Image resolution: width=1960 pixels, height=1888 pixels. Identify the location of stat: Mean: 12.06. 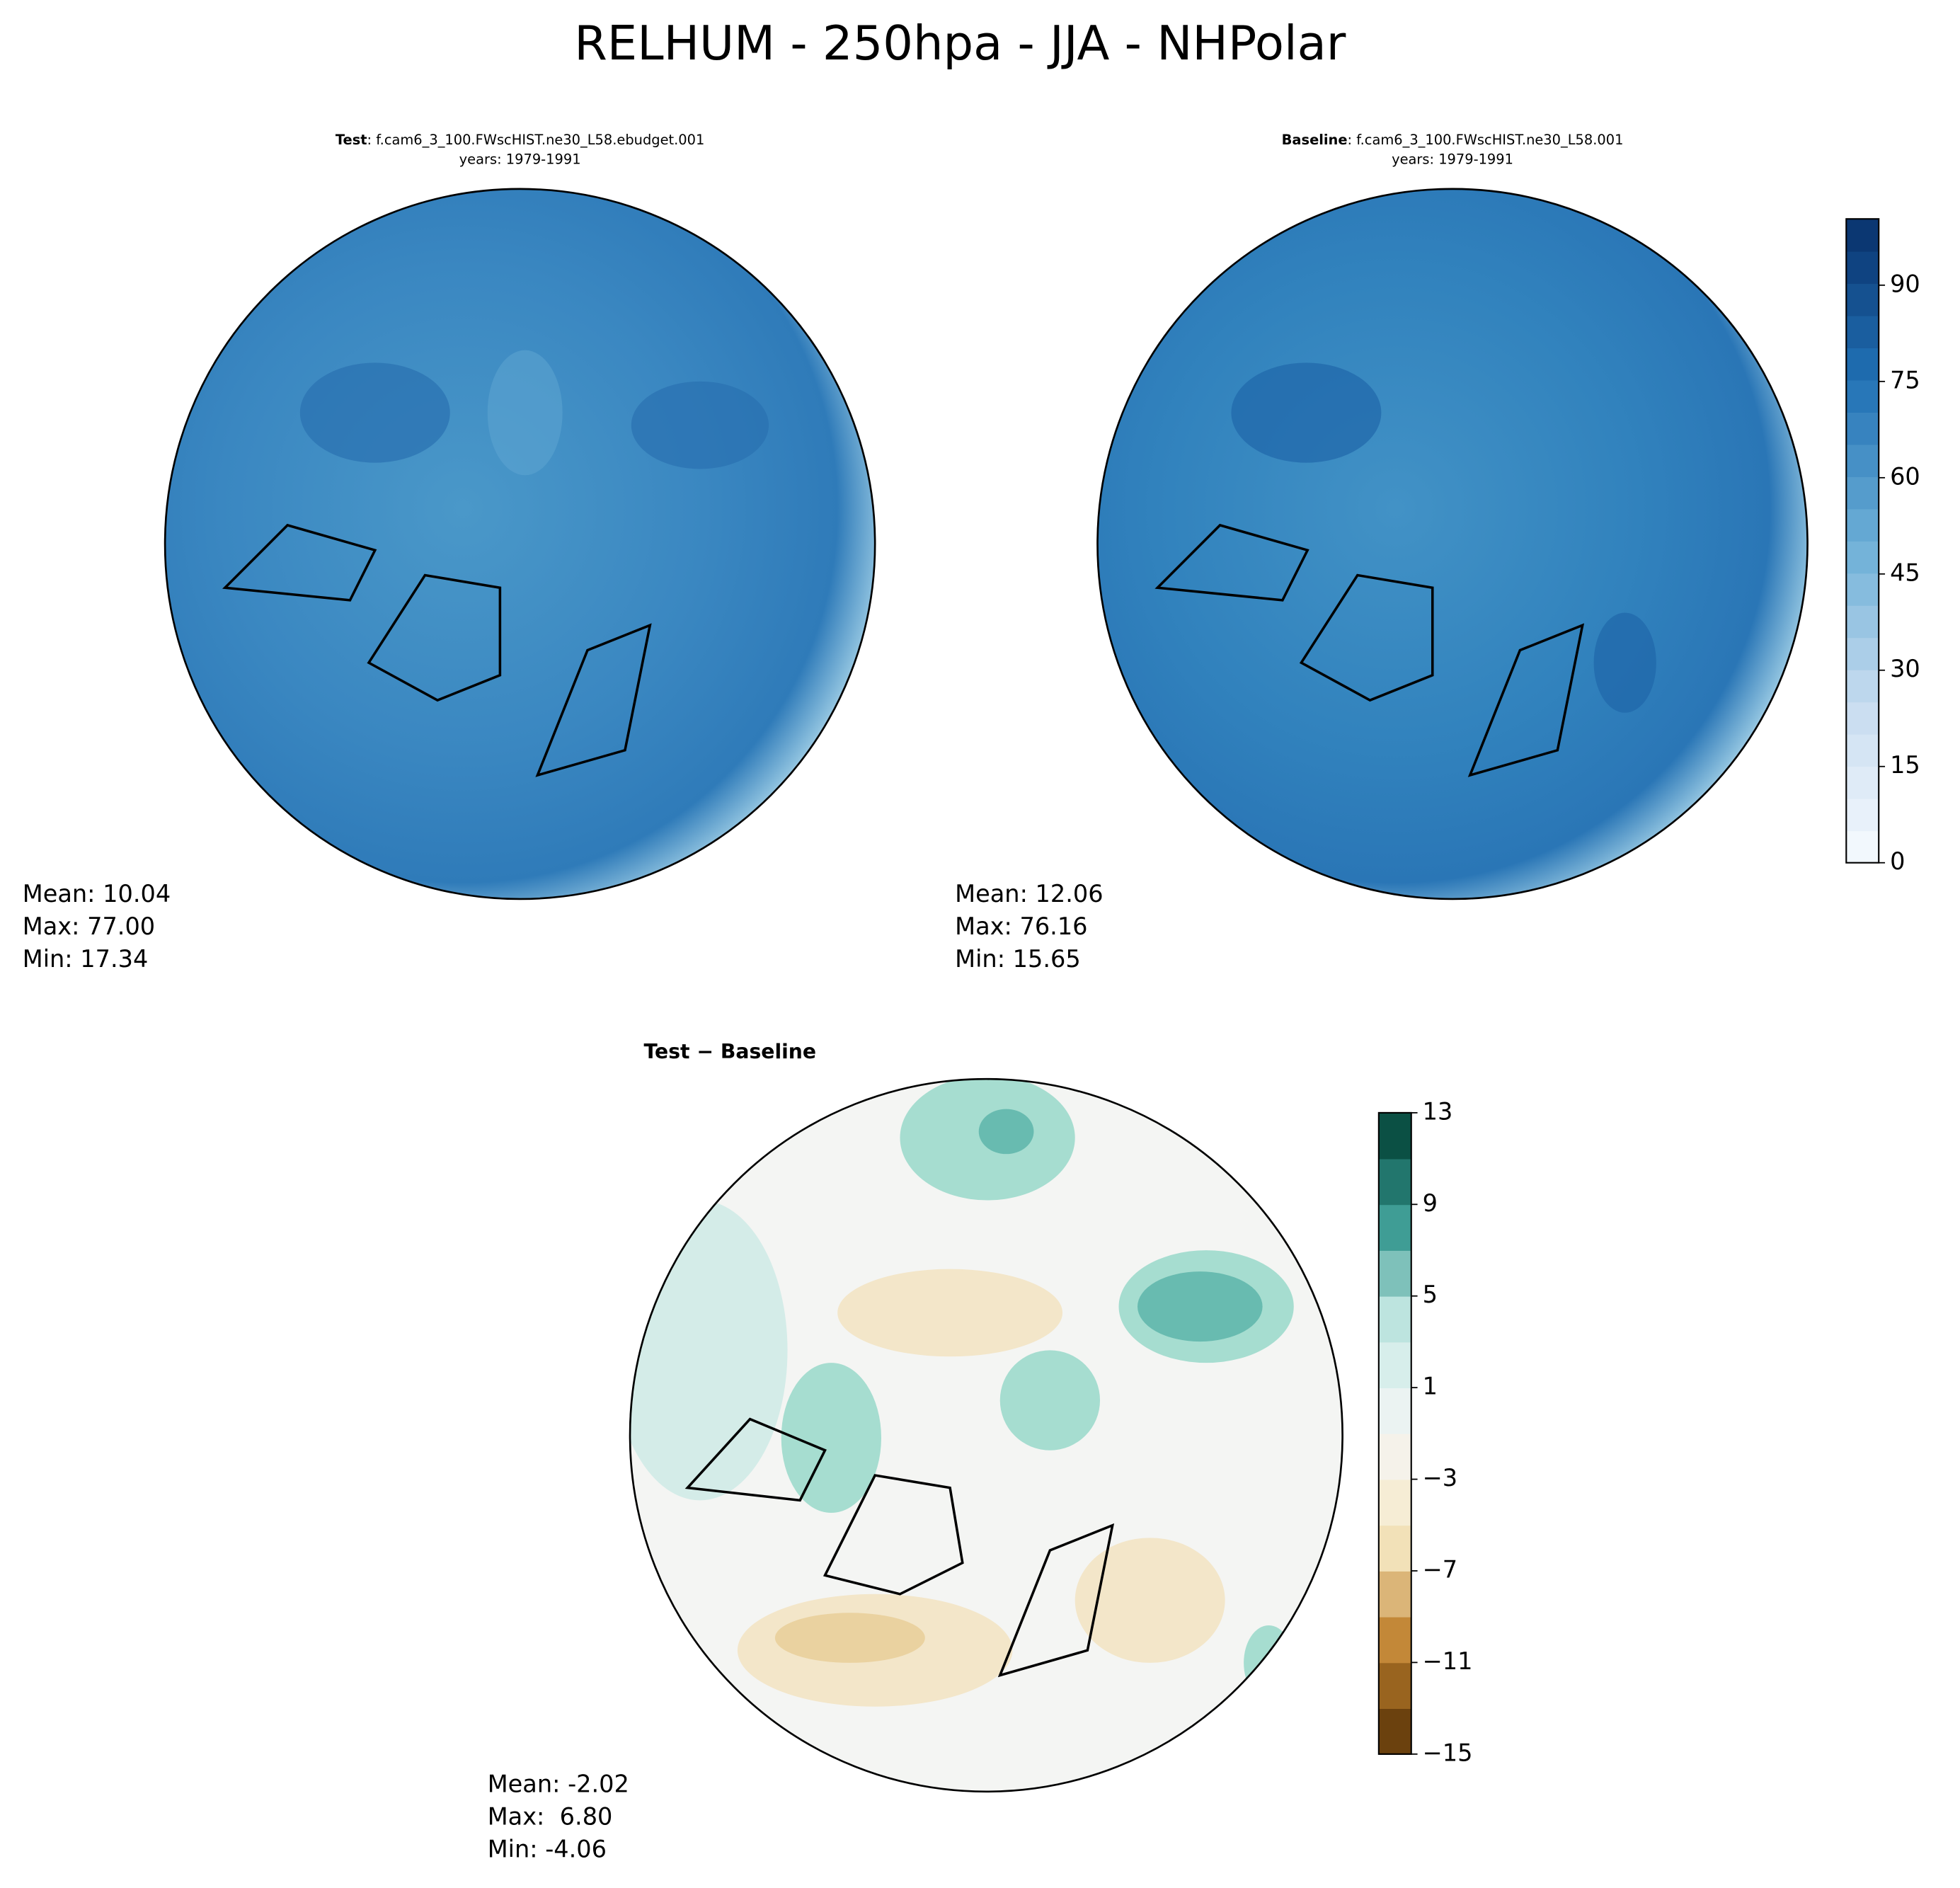
(1029, 894).